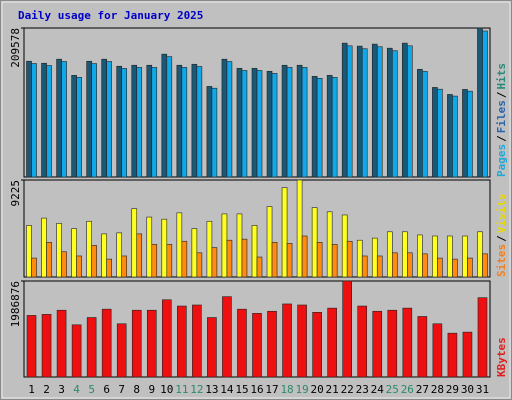 The width and height of the screenshot is (512, 400). I want to click on legend-entry: Pages, so click(501, 160).